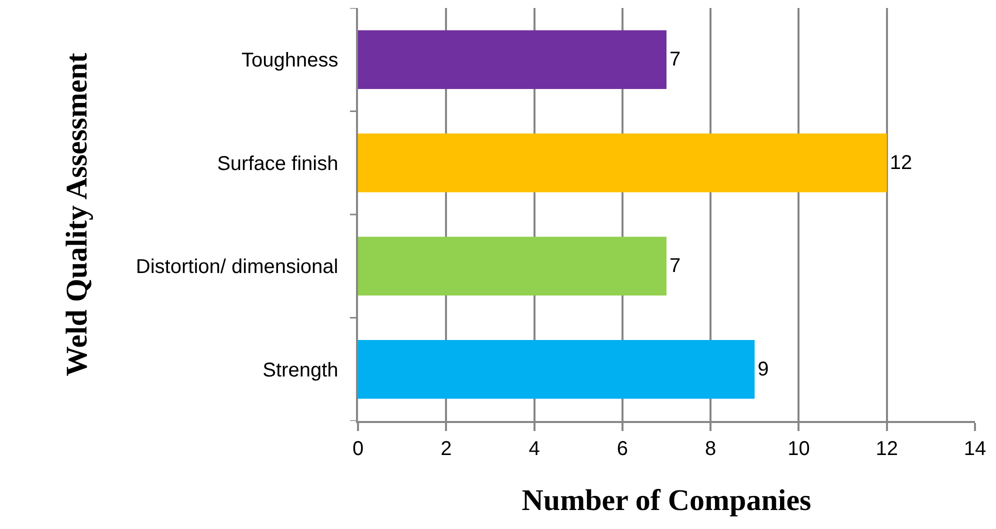 The image size is (996, 529). I want to click on x-tick-label: 0, so click(358, 449).